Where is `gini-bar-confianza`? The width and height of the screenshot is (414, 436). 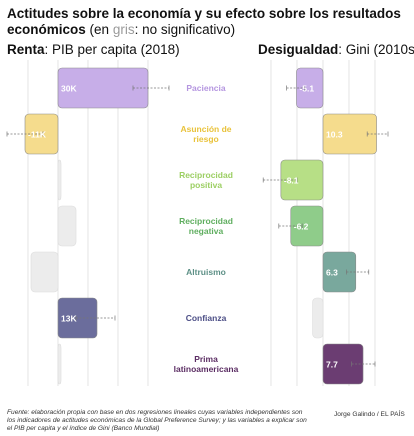 gini-bar-confianza is located at coordinates (318, 318).